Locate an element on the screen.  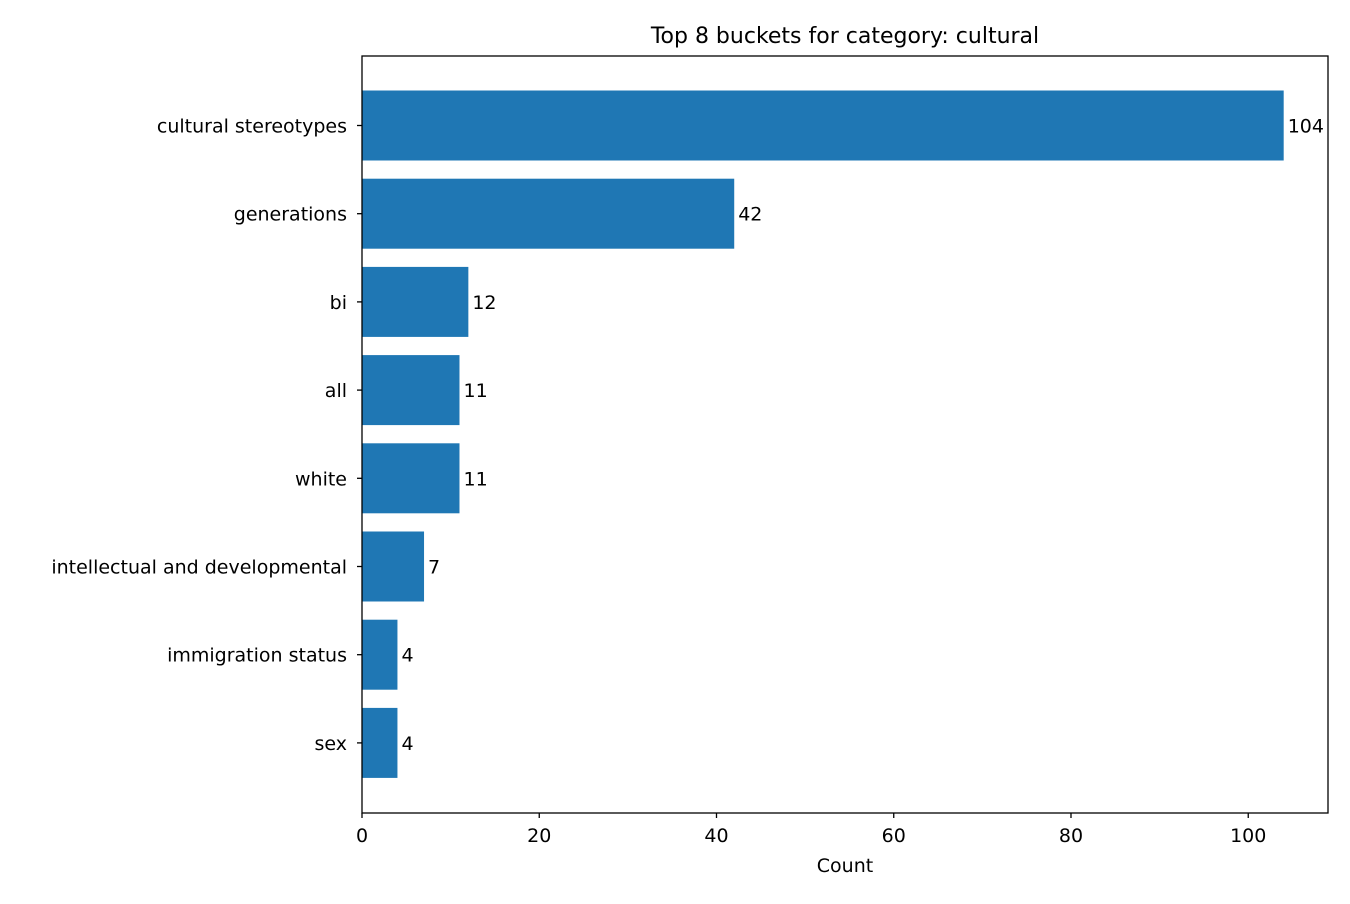
y-tick-label: cultural stereotypes is located at coordinates (252, 127).